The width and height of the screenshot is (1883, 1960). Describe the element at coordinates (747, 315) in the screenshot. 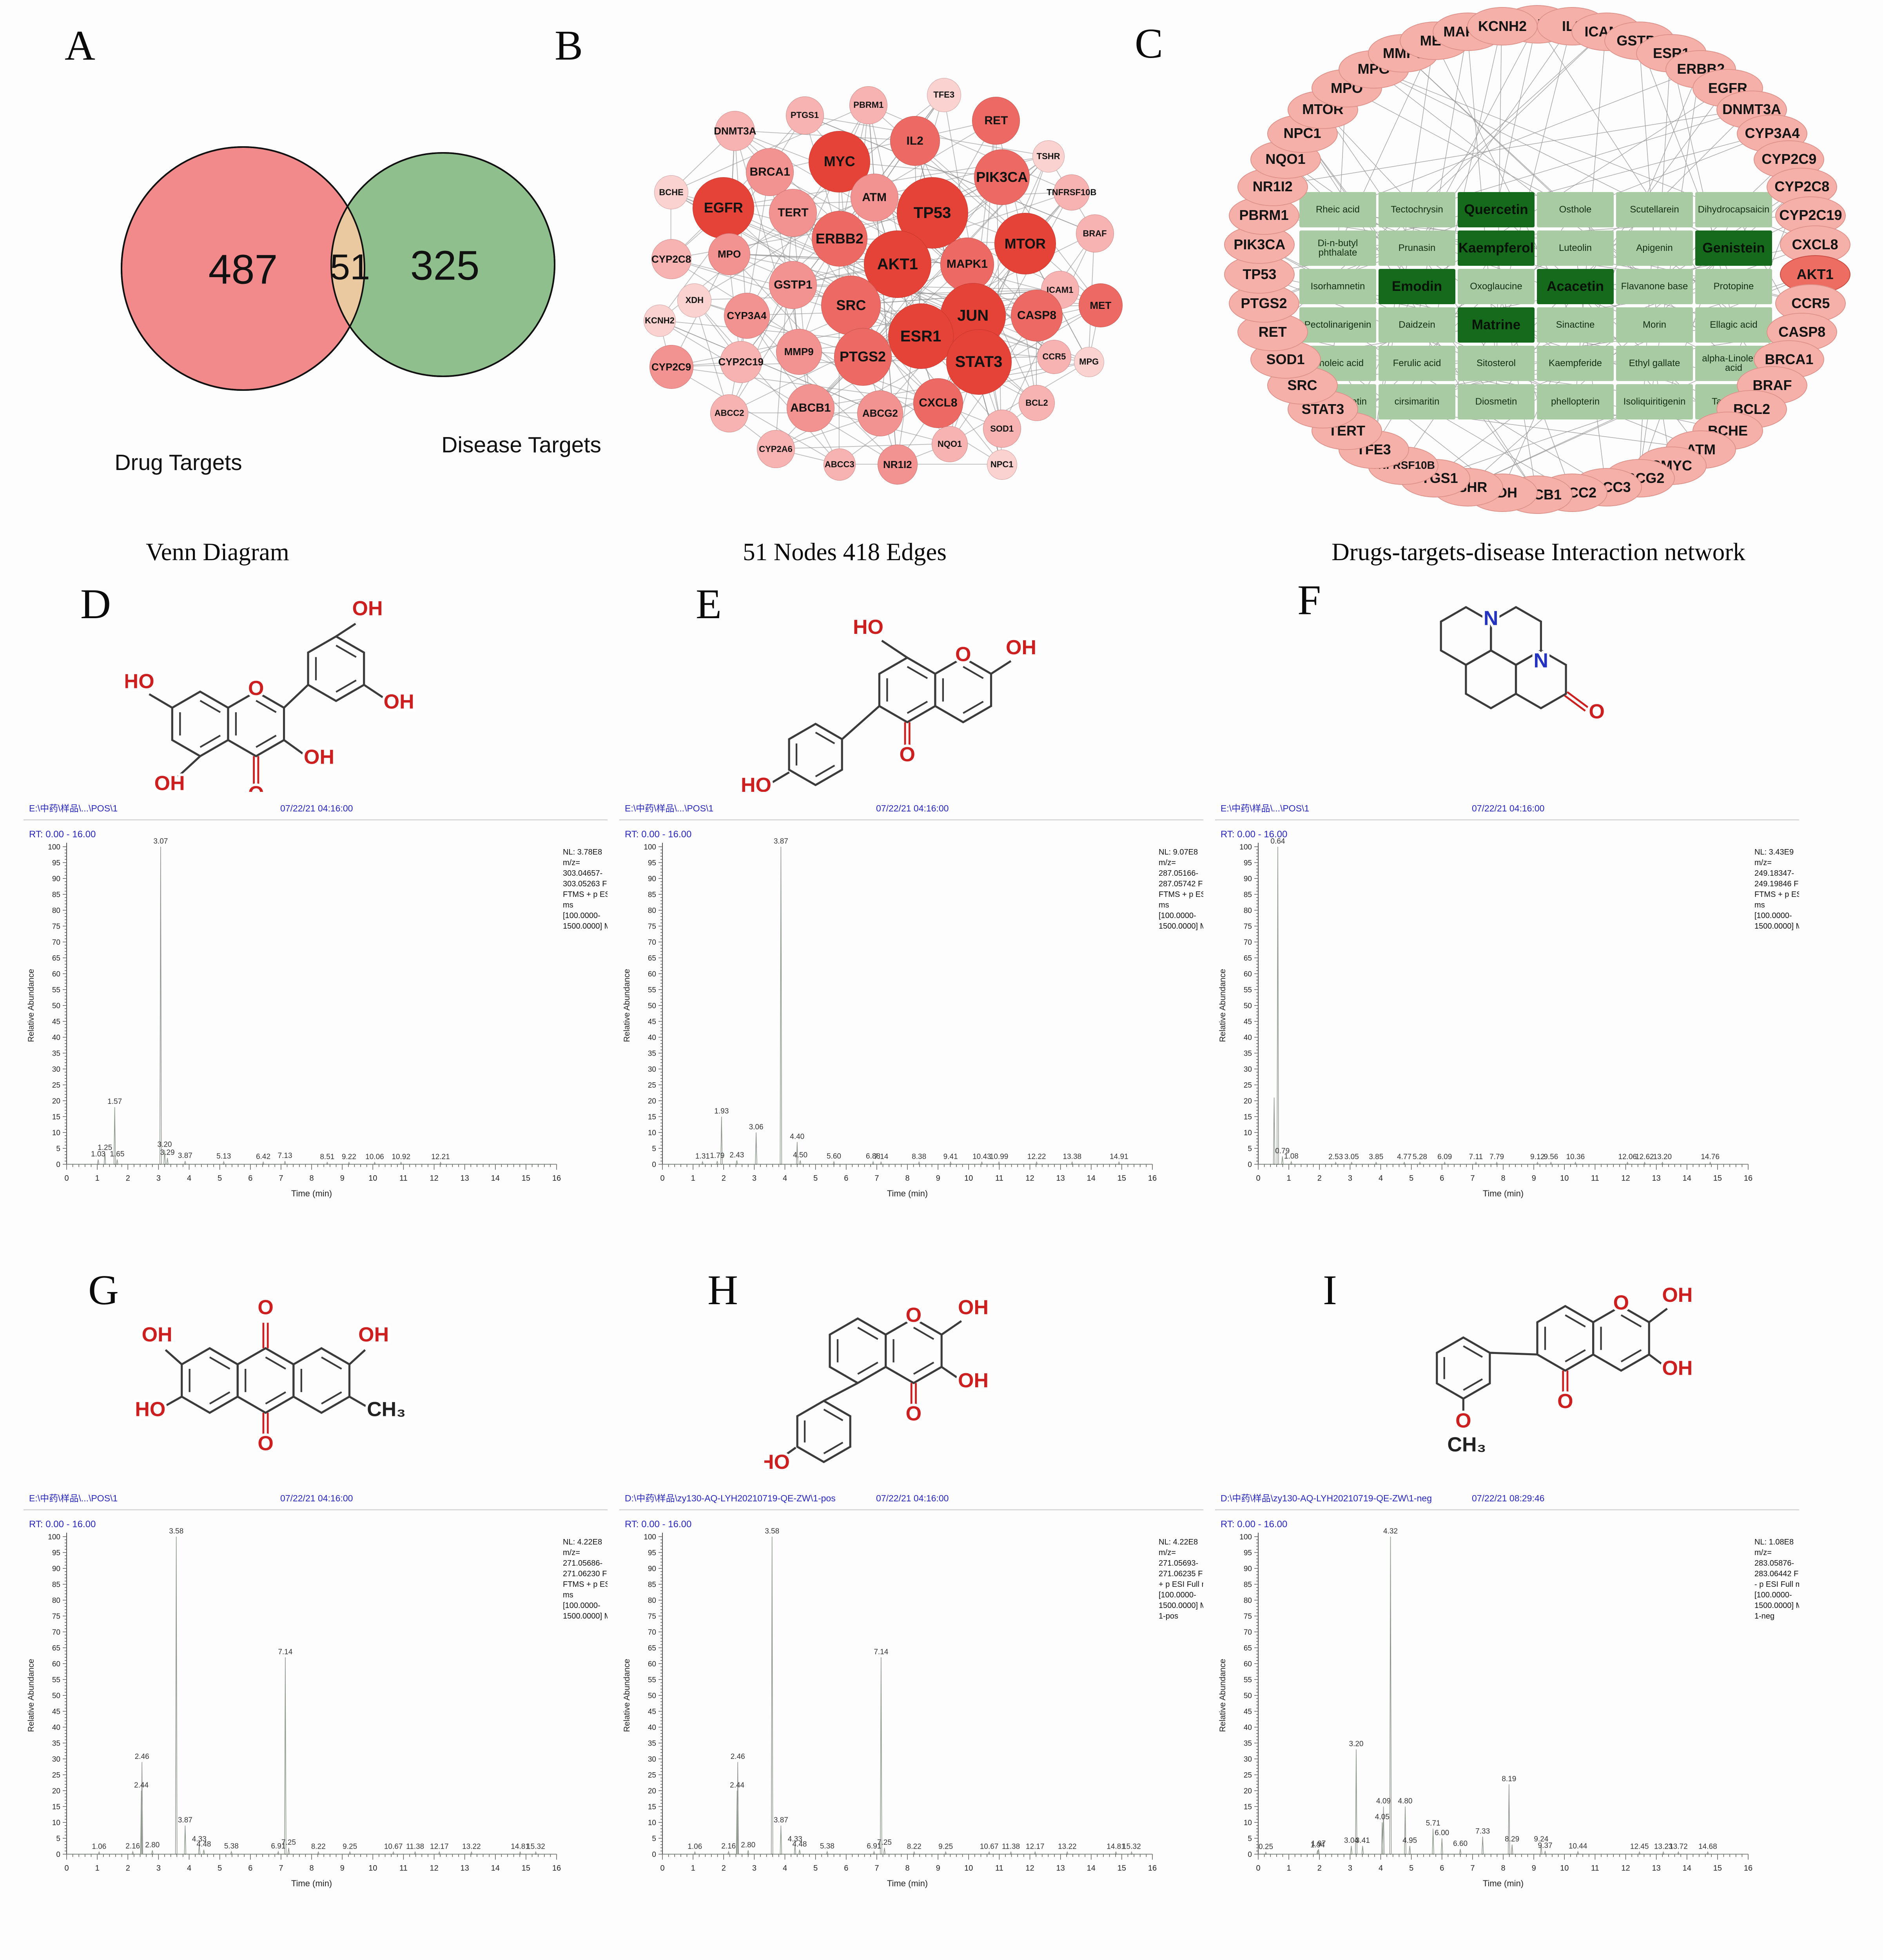

I see `ppi-node-CYP3A4: CYP3A4` at that location.